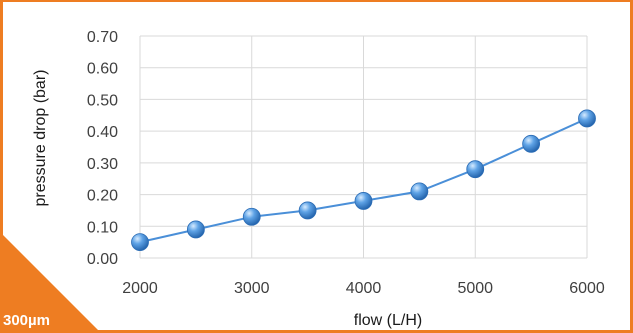 This screenshot has height=333, width=633. Describe the element at coordinates (102, 100) in the screenshot. I see `y-tick-label: 0.50` at that location.